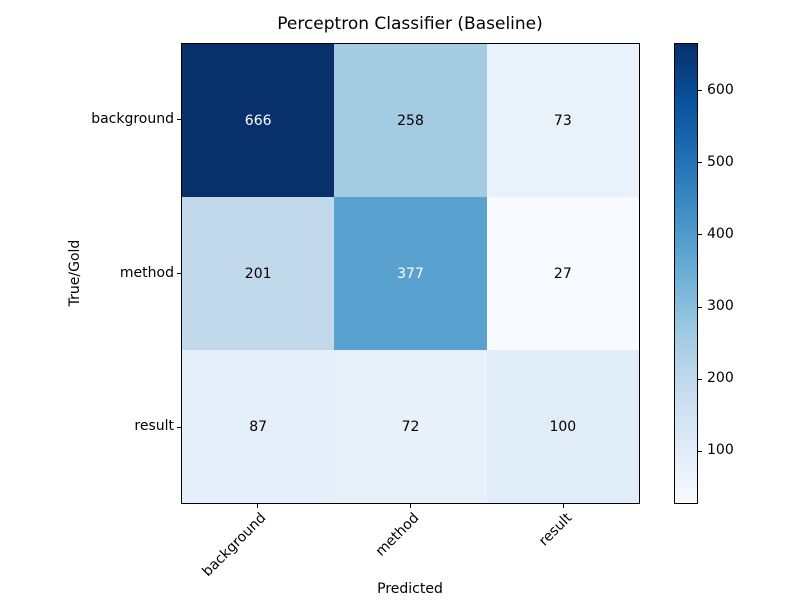 This screenshot has height=600, width=800. What do you see at coordinates (132, 118) in the screenshot?
I see `y-tick-label-background: background` at bounding box center [132, 118].